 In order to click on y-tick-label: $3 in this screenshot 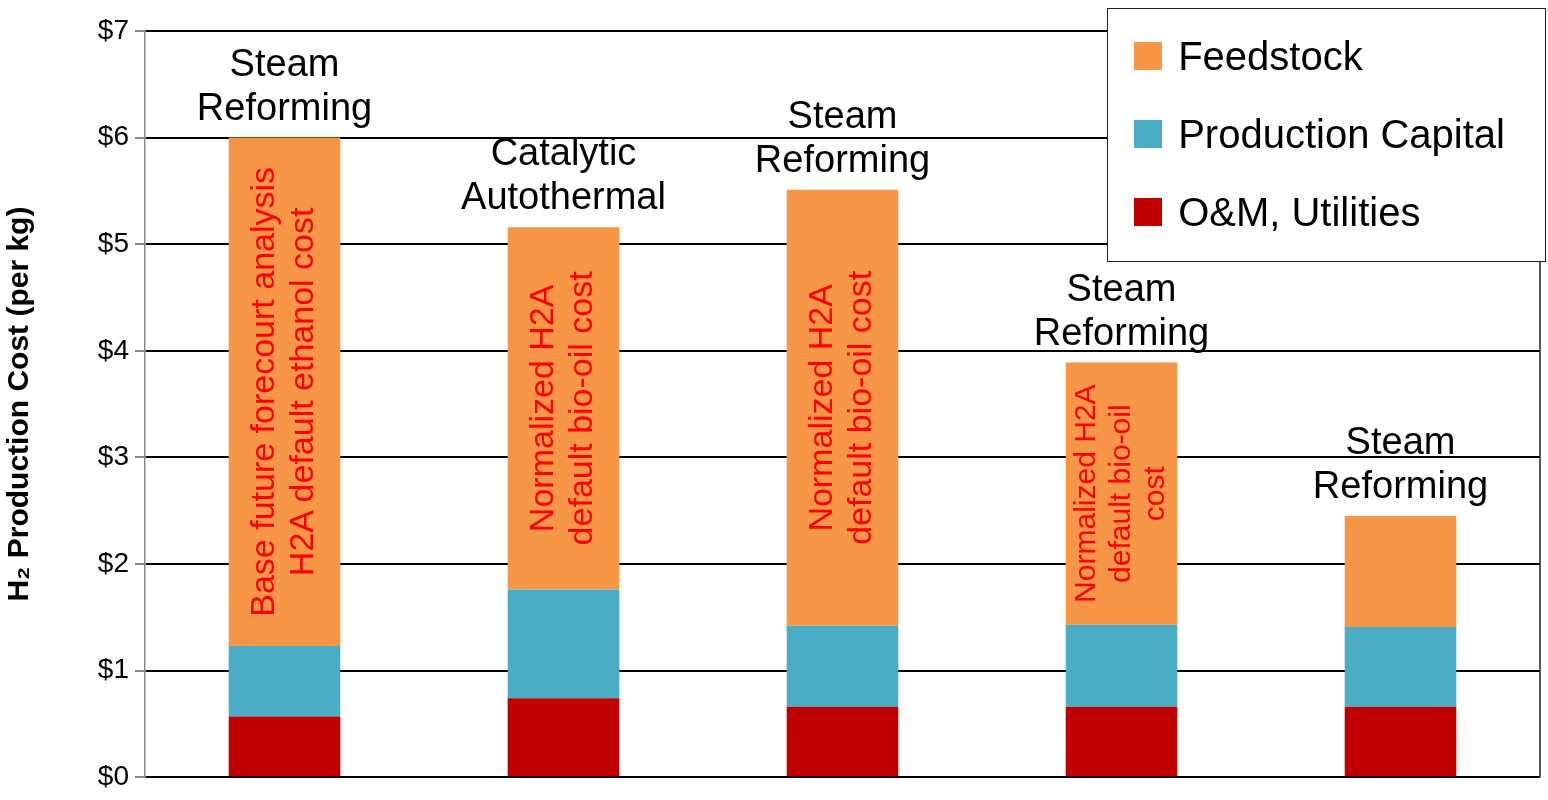, I will do `click(113, 456)`.